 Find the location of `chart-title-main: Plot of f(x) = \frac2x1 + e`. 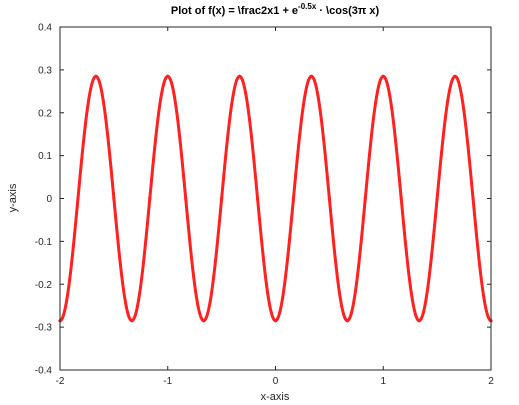

chart-title-main: Plot of f(x) = \frac2x1 + e is located at coordinates (234, 11).